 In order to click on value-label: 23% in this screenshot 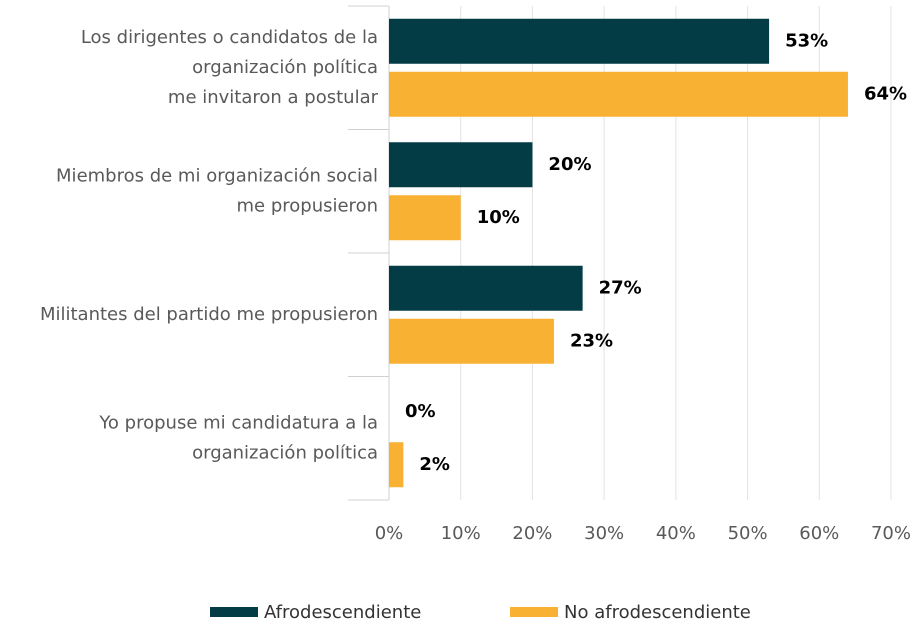, I will do `click(591, 340)`.